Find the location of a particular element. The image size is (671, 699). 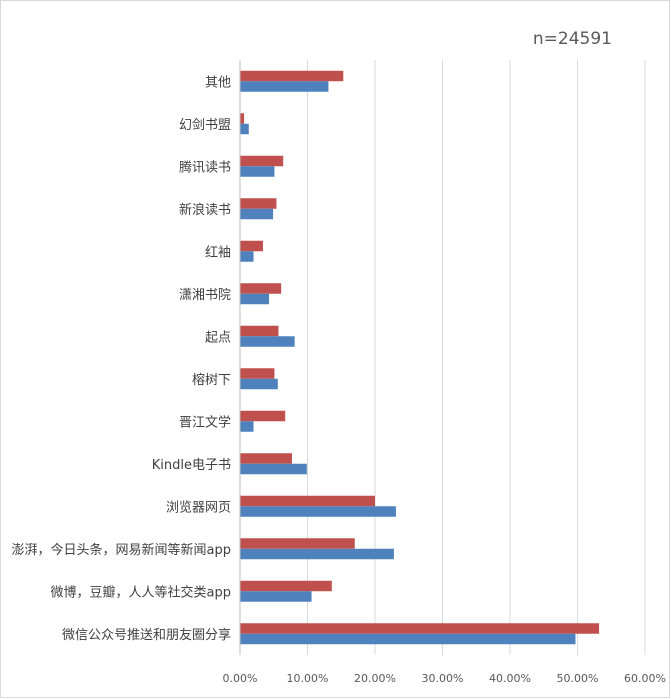

category-label: 红袖 is located at coordinates (218, 252).